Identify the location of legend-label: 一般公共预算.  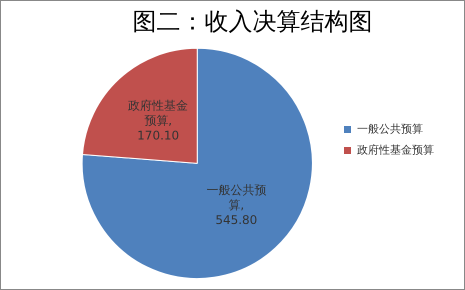
(390, 129).